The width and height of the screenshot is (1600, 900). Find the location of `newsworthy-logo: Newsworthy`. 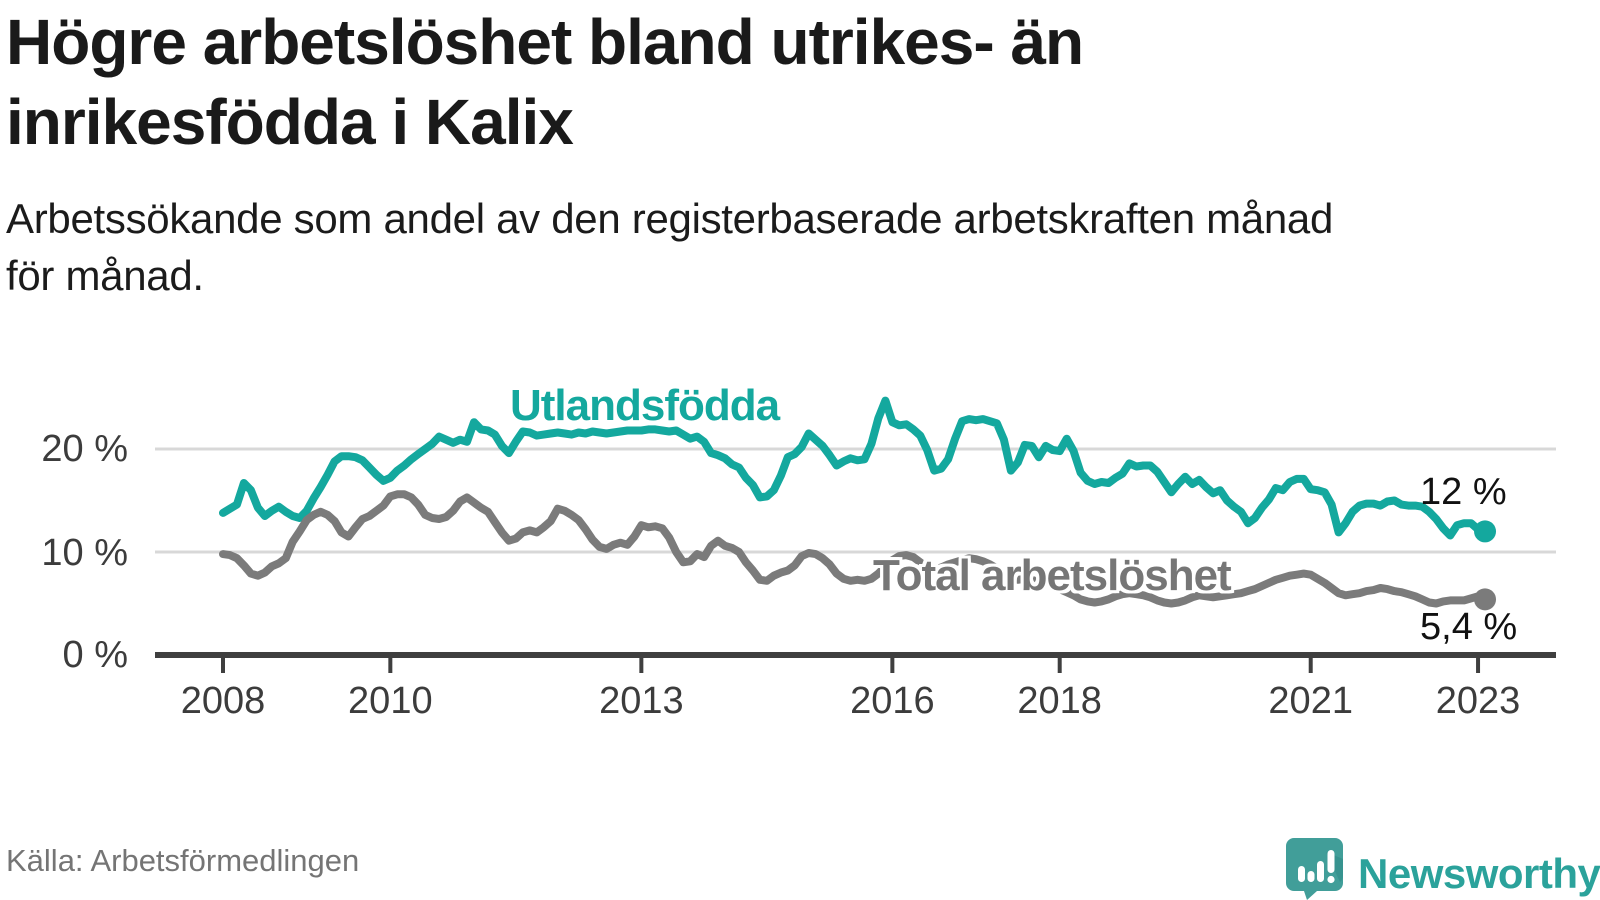

newsworthy-logo: Newsworthy is located at coordinates (1443, 869).